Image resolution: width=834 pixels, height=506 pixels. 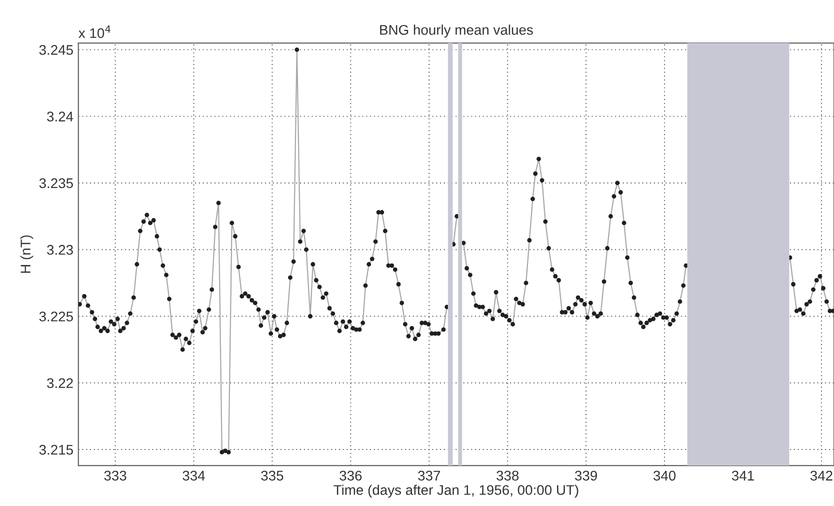 I want to click on chart-title: BNG hourly mean values, so click(x=456, y=31).